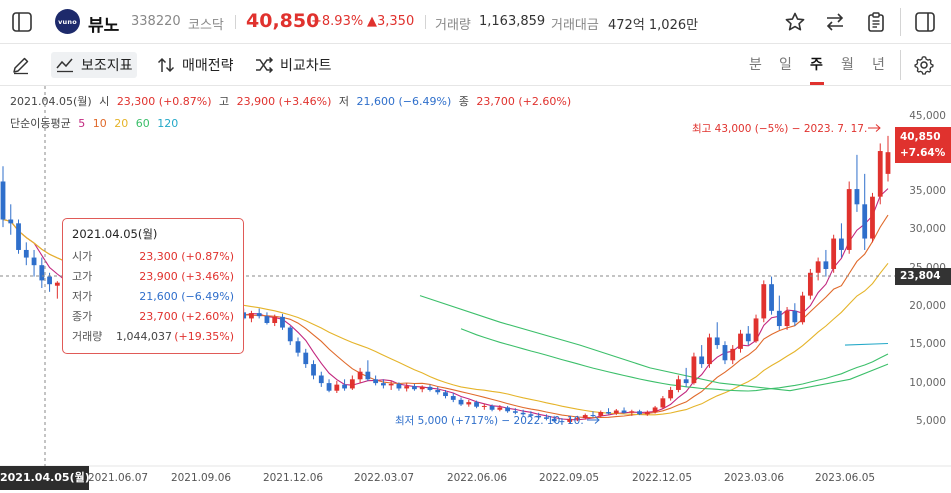 The width and height of the screenshot is (951, 493). Describe the element at coordinates (575, 25) in the screenshot. I see `trade-amount-label: 거래대금` at that location.